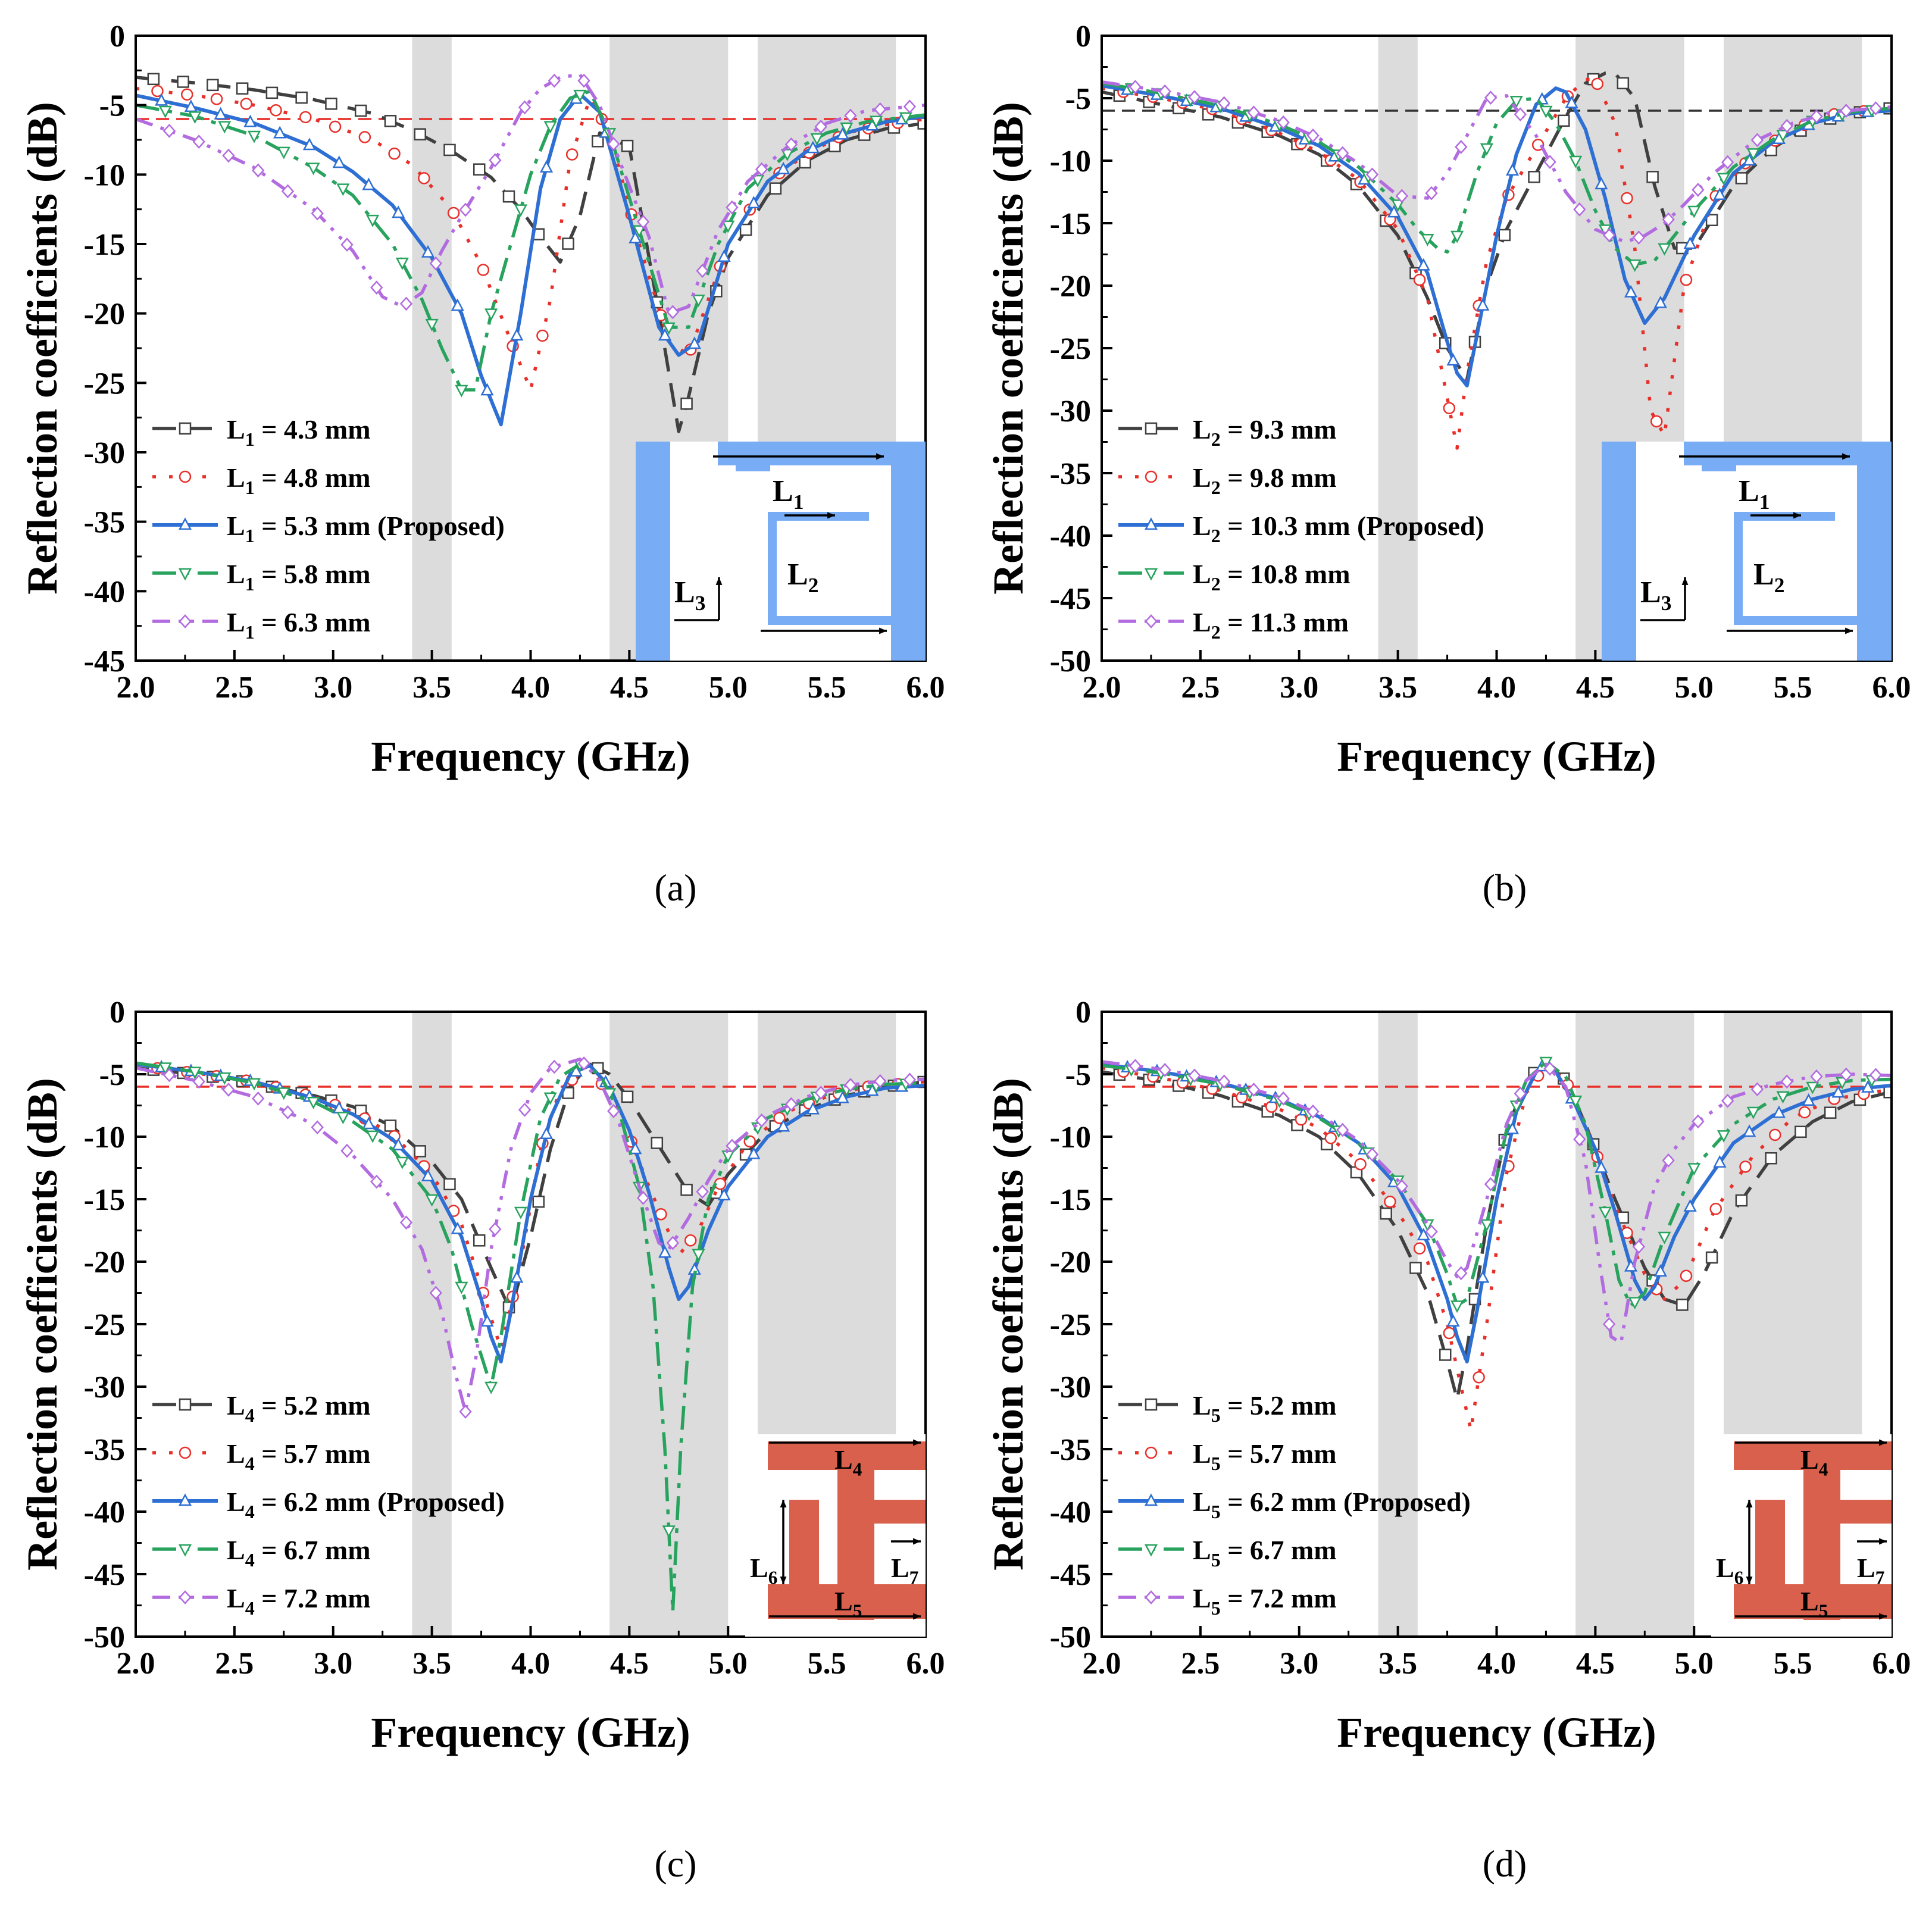 The height and width of the screenshot is (1908, 1932). I want to click on inset-label-l1: L1, so click(788, 494).